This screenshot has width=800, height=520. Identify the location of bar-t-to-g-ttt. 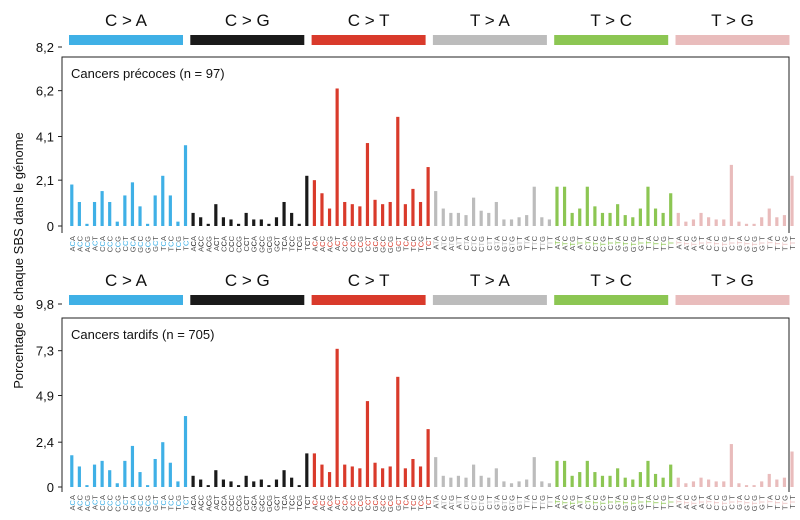
(792, 200).